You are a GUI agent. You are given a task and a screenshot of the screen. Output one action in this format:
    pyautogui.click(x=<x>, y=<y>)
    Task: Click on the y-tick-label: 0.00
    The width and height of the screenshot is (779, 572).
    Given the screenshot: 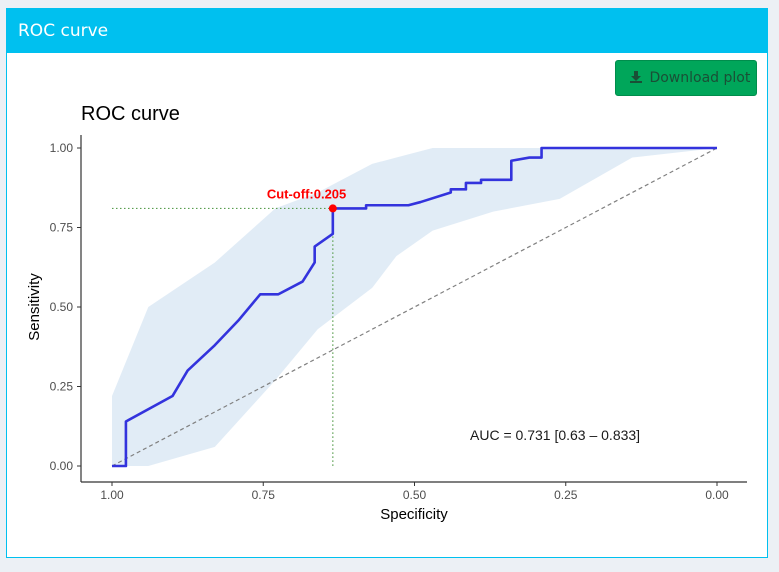 What is the action you would take?
    pyautogui.click(x=62, y=466)
    